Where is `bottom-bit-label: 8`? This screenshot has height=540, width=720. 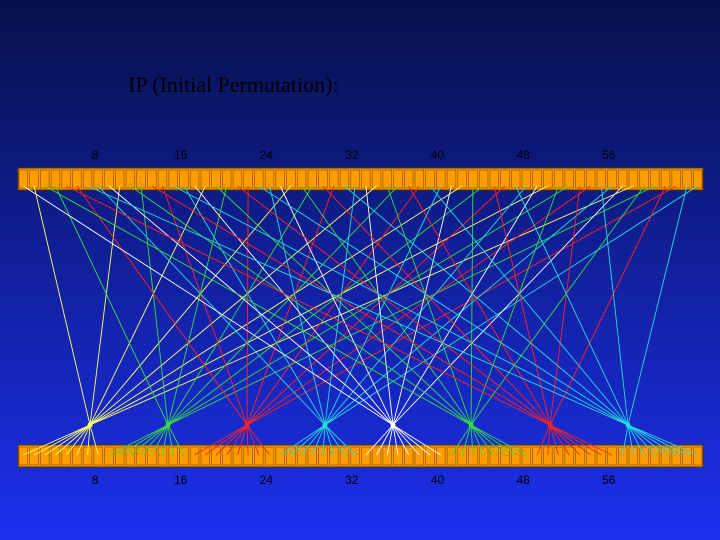 bottom-bit-label: 8 is located at coordinates (95, 480).